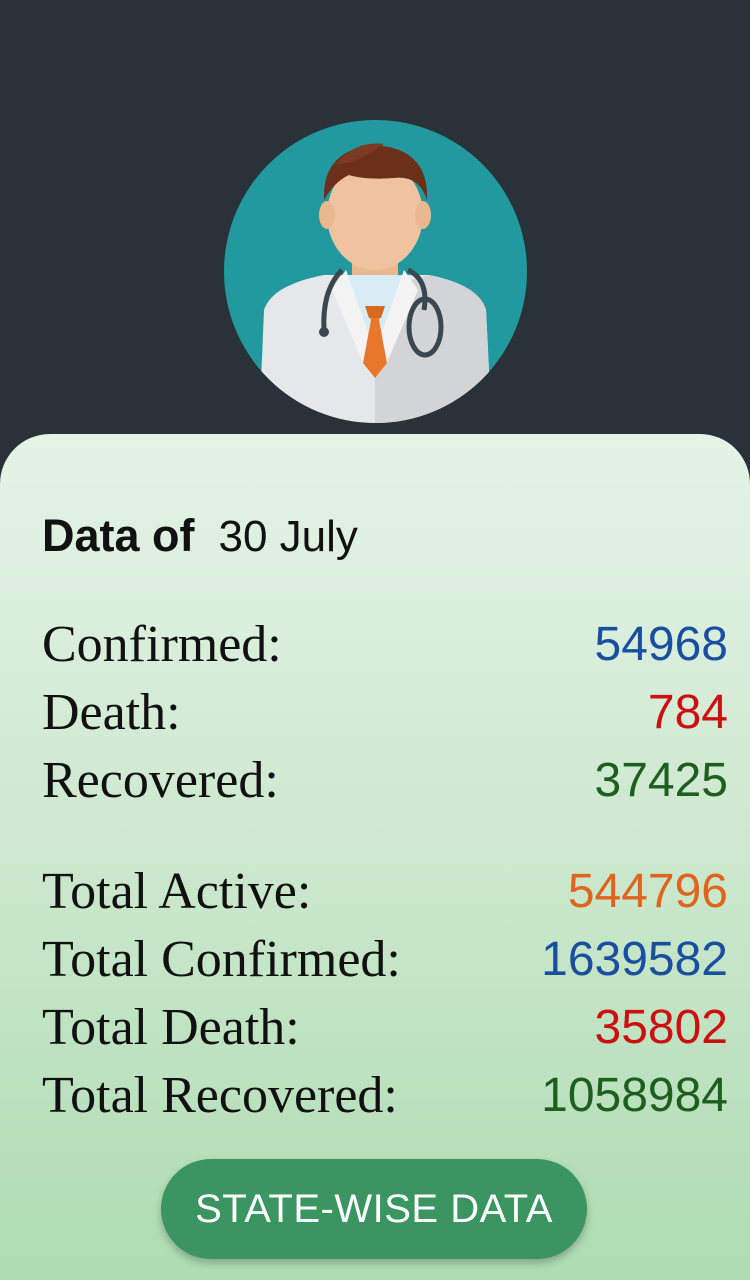 This screenshot has width=750, height=1280. What do you see at coordinates (220, 1095) in the screenshot?
I see `total-recovered-label: Total Recovered:` at bounding box center [220, 1095].